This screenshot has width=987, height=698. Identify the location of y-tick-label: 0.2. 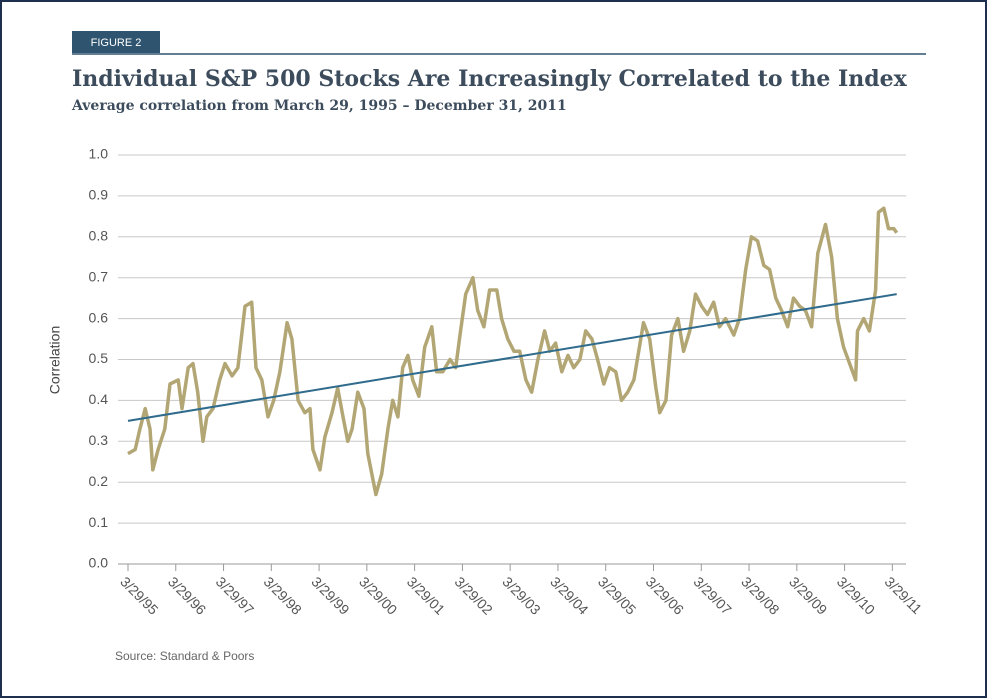
(99, 481).